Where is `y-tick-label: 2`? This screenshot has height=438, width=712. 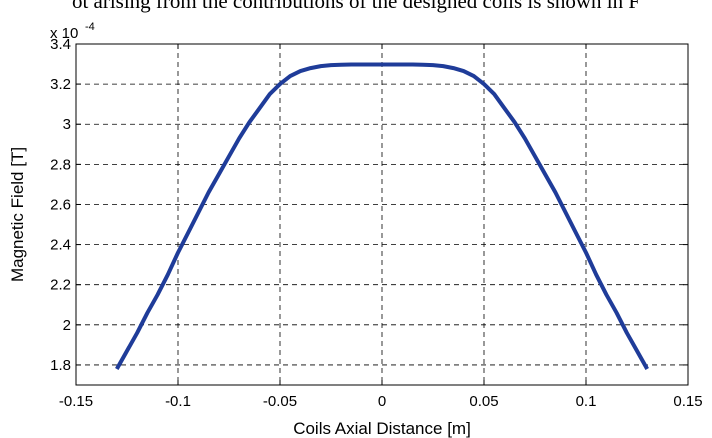
y-tick-label: 2 is located at coordinates (67, 325).